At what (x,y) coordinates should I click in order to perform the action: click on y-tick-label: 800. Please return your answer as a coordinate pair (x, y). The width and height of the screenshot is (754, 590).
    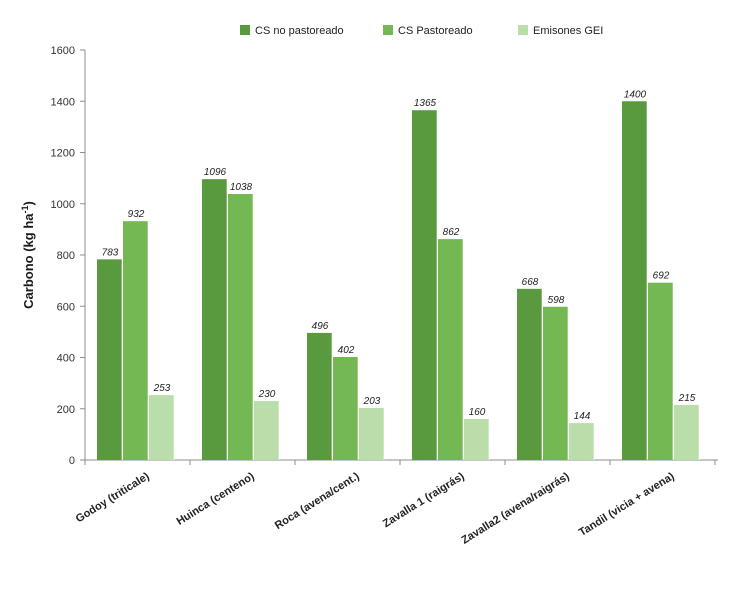
    Looking at the image, I should click on (66, 256).